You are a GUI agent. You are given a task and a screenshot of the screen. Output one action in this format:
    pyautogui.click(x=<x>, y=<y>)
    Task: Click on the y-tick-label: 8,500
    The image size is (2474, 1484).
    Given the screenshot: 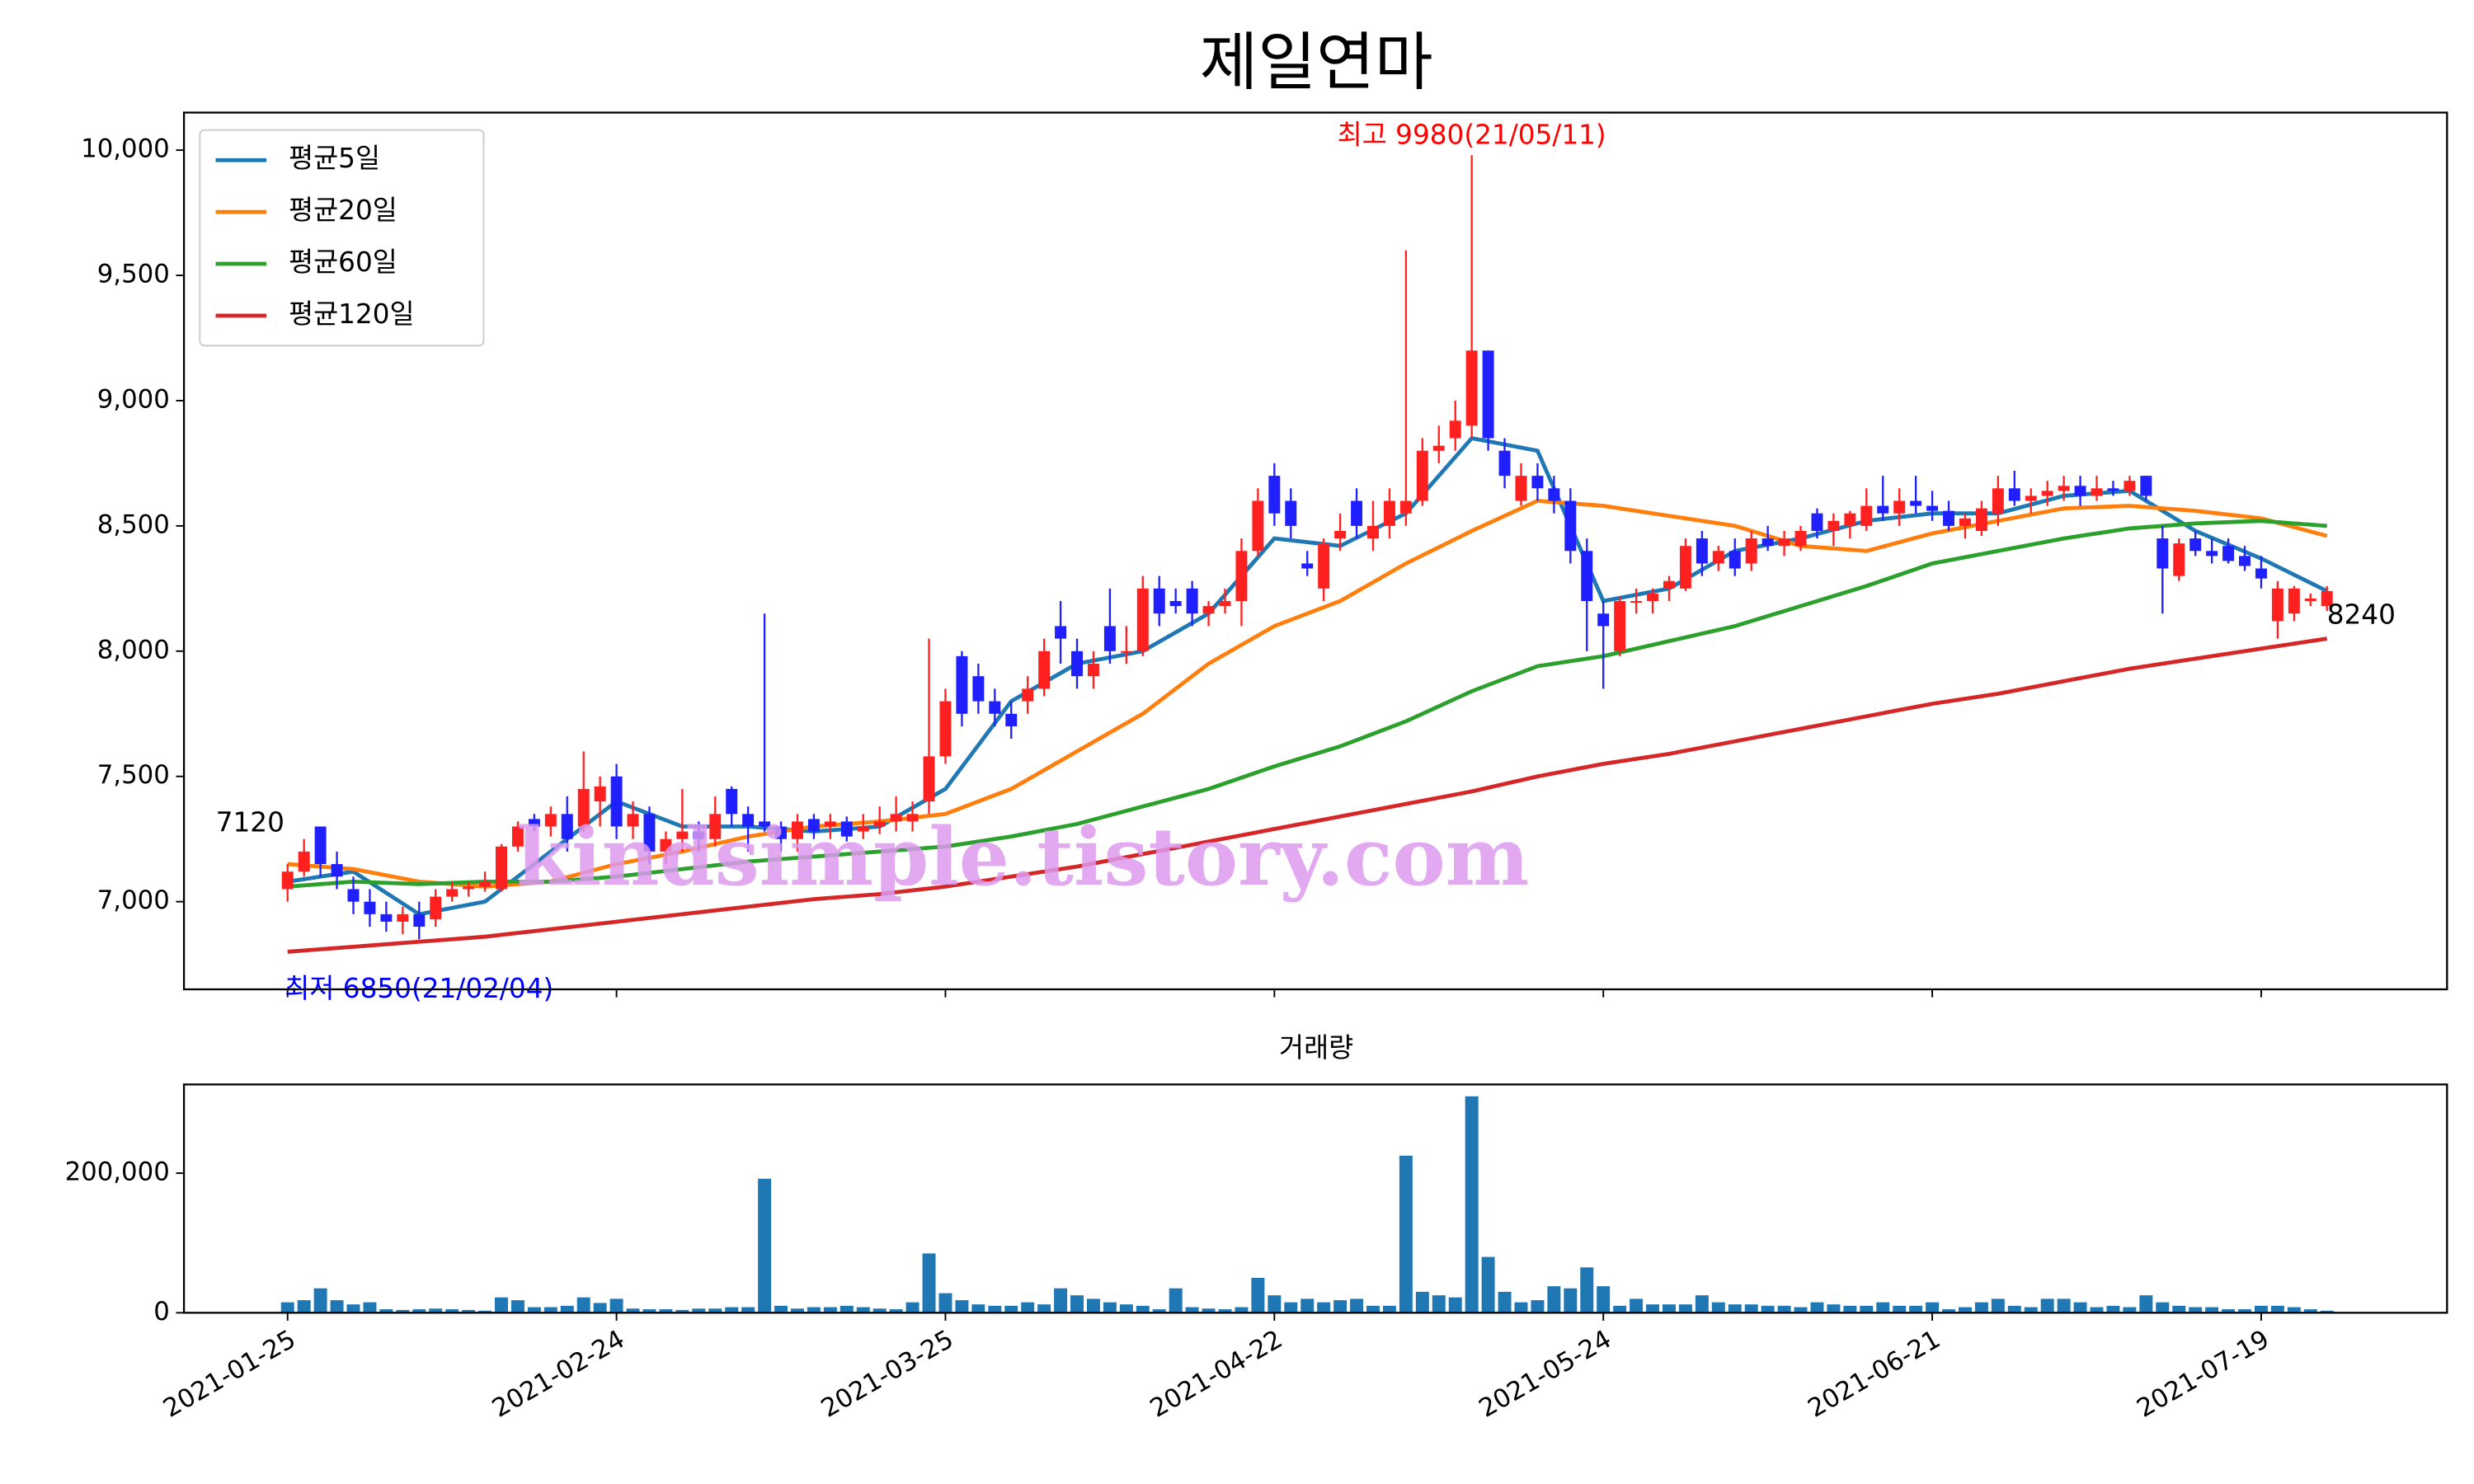 What is the action you would take?
    pyautogui.click(x=133, y=524)
    